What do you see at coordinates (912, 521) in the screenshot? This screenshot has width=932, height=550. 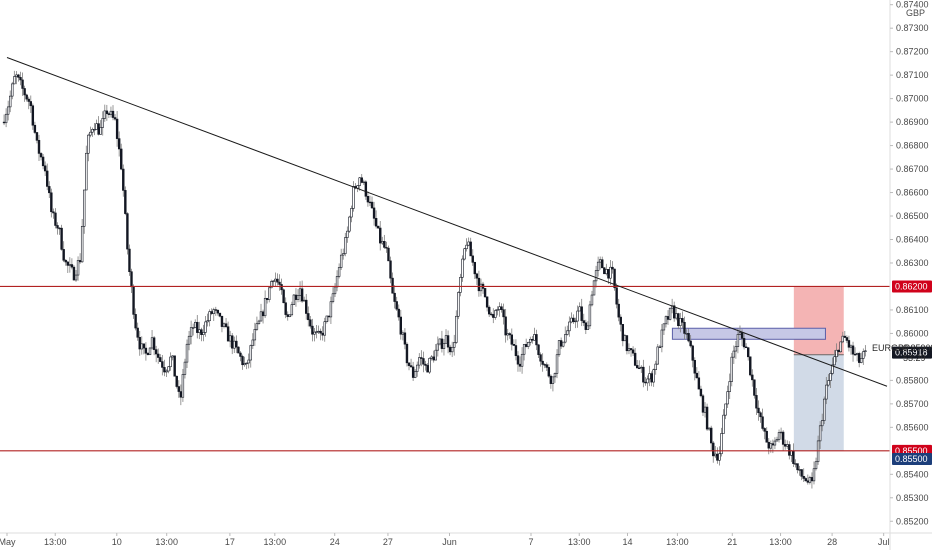 I see `price-tick-label: 0.85200` at bounding box center [912, 521].